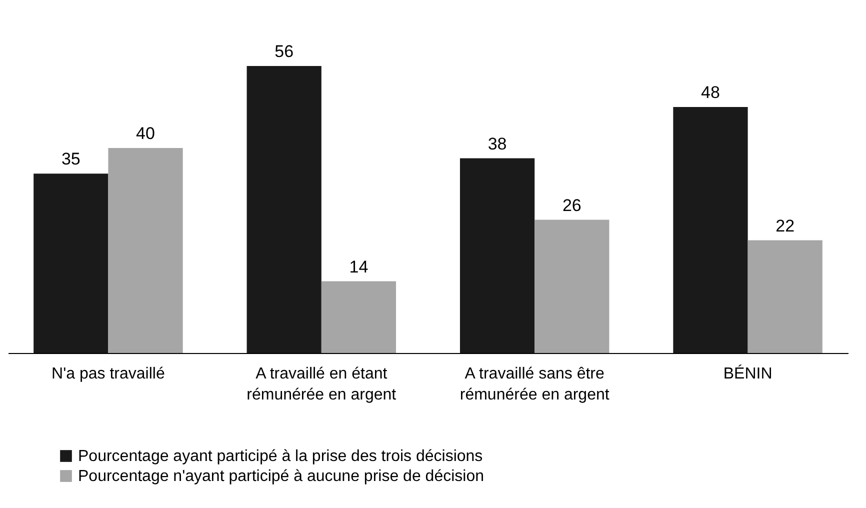 The image size is (866, 508). What do you see at coordinates (785, 226) in the screenshot?
I see `data-label: 22` at bounding box center [785, 226].